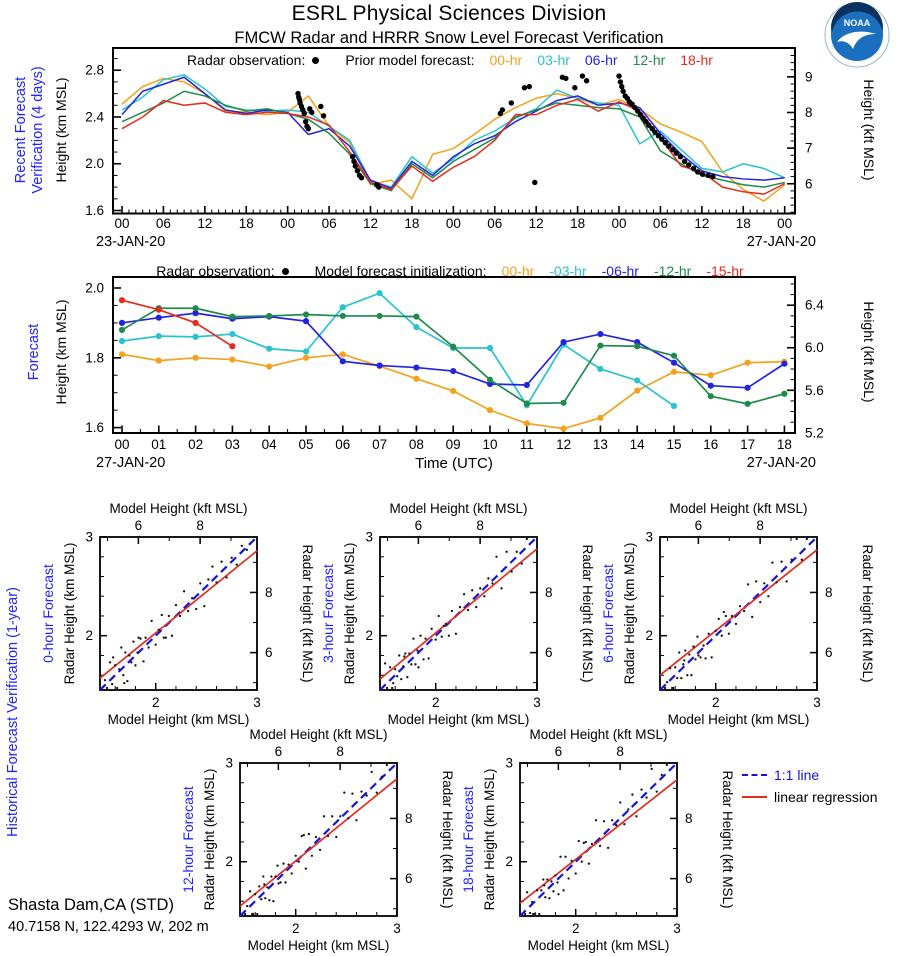 This screenshot has width=898, height=956. I want to click on svg-text: 6-hour Forecast, so click(608, 613).